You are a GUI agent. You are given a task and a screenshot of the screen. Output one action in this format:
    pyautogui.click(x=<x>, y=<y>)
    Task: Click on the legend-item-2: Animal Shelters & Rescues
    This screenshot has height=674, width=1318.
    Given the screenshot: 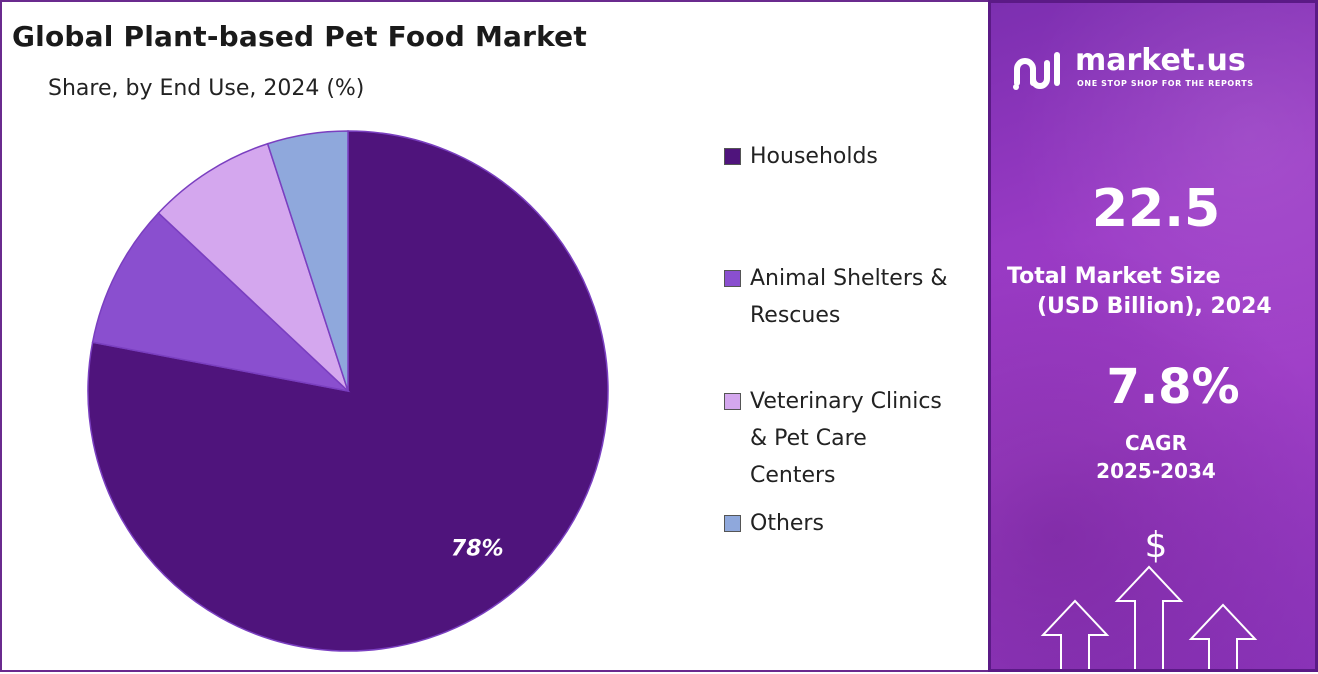 What is the action you would take?
    pyautogui.click(x=855, y=297)
    